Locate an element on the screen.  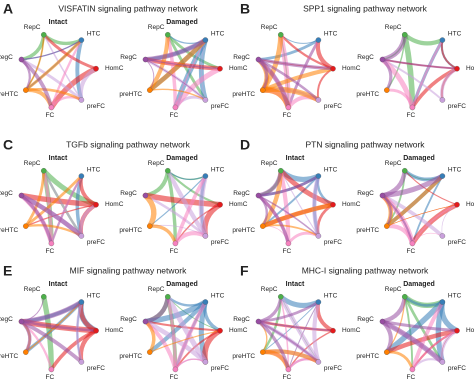
panel-title: PTN signaling pathway network is located at coordinates (365, 144).